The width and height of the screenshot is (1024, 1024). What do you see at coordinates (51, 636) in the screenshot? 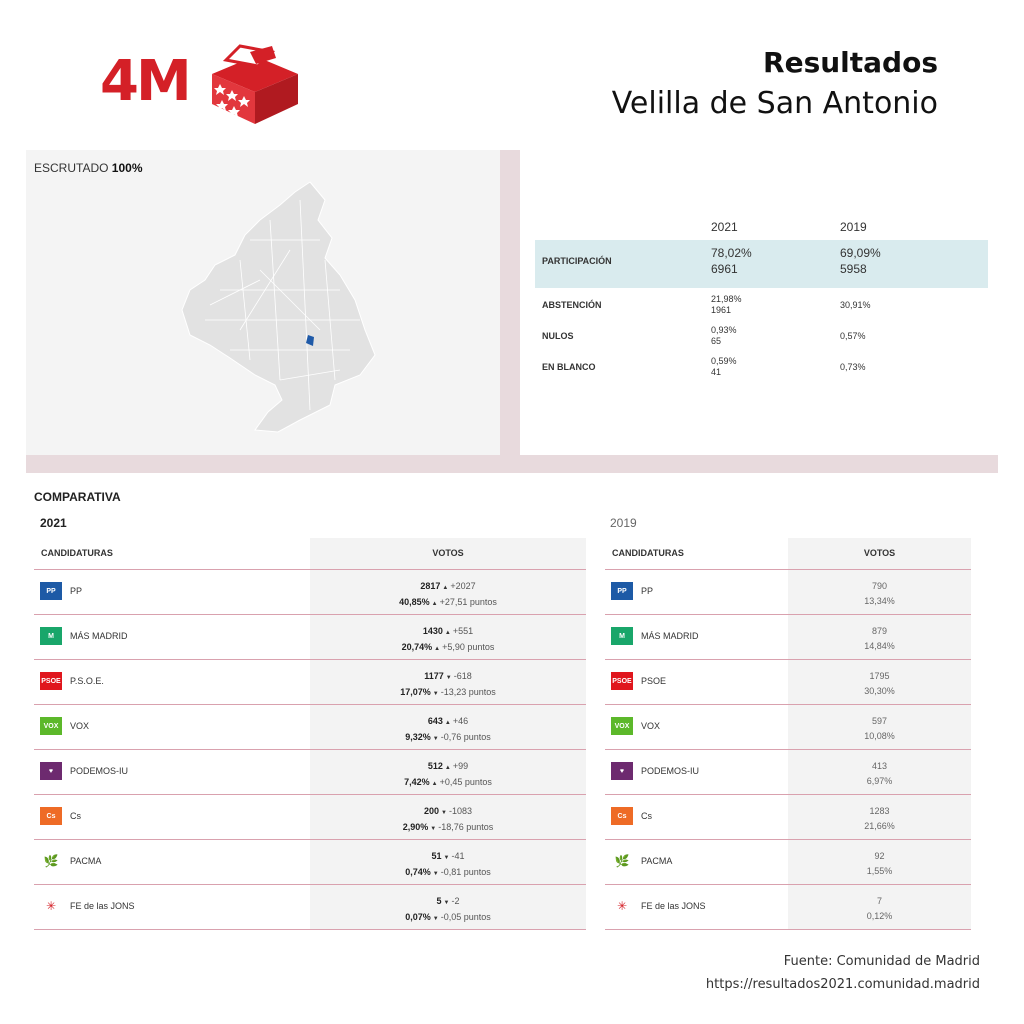
I see `logo-glyph: M` at bounding box center [51, 636].